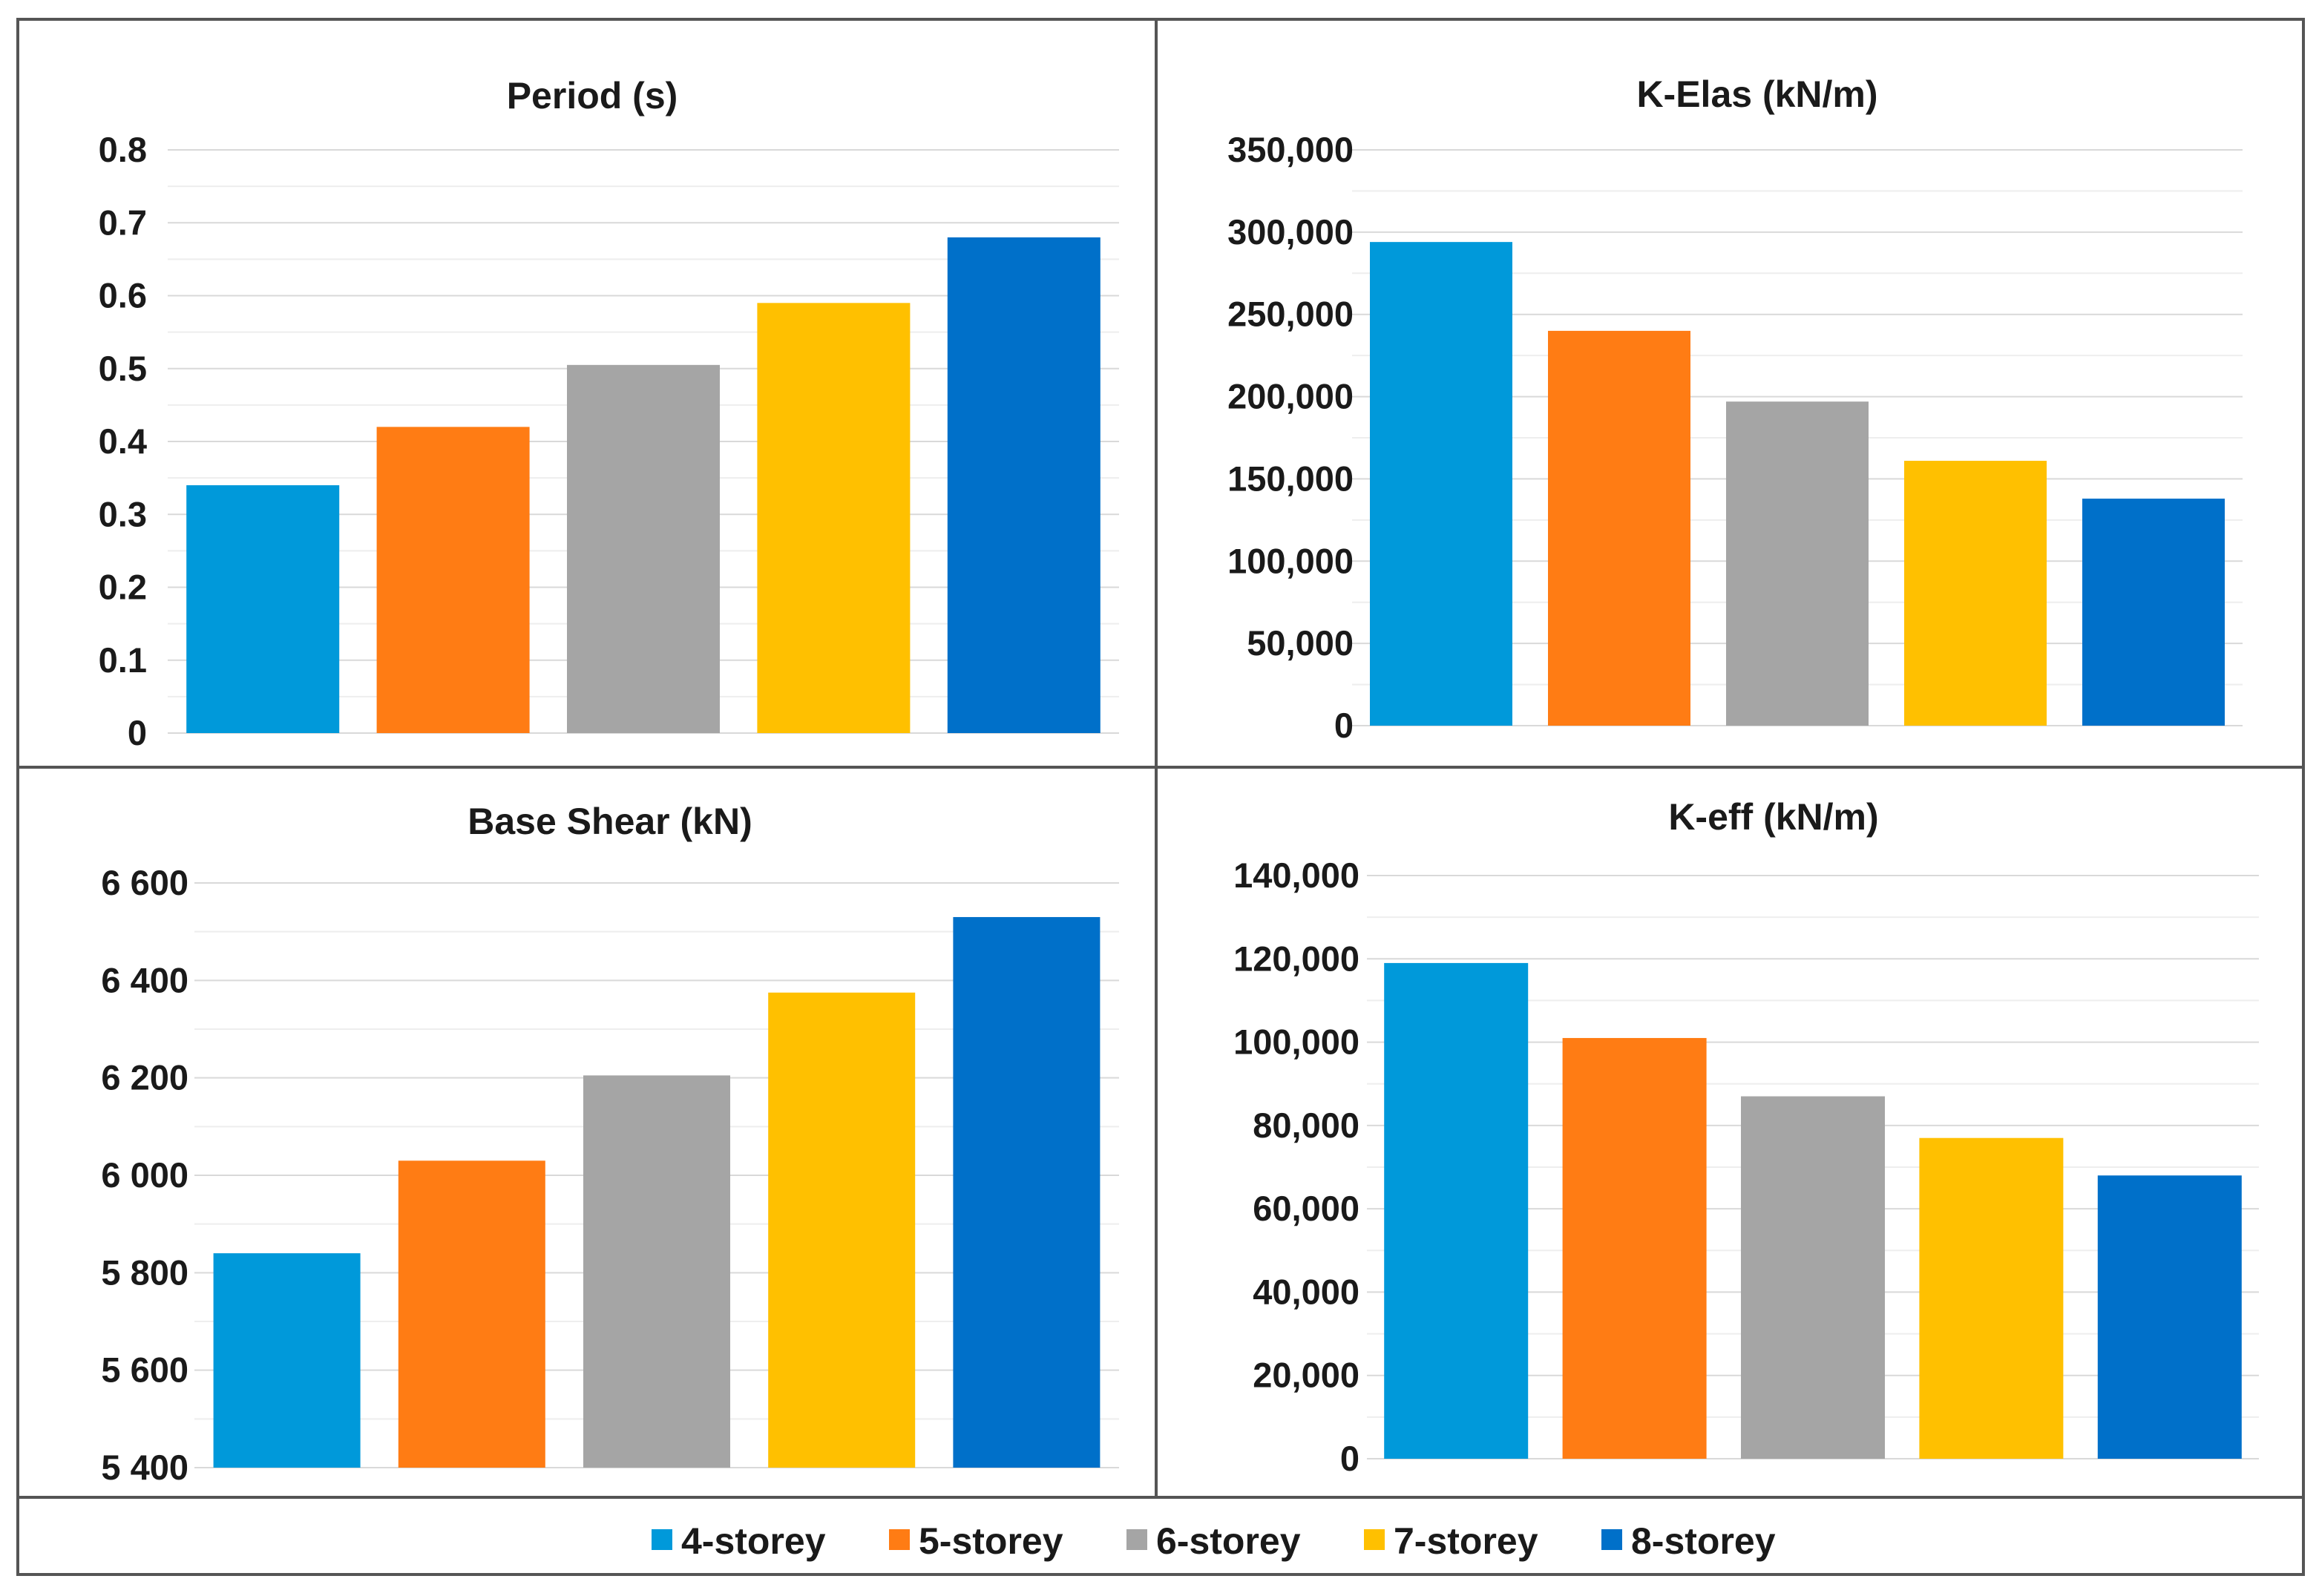 The height and width of the screenshot is (1596, 2319). What do you see at coordinates (123, 660) in the screenshot?
I see `y-tick-label: 0.1` at bounding box center [123, 660].